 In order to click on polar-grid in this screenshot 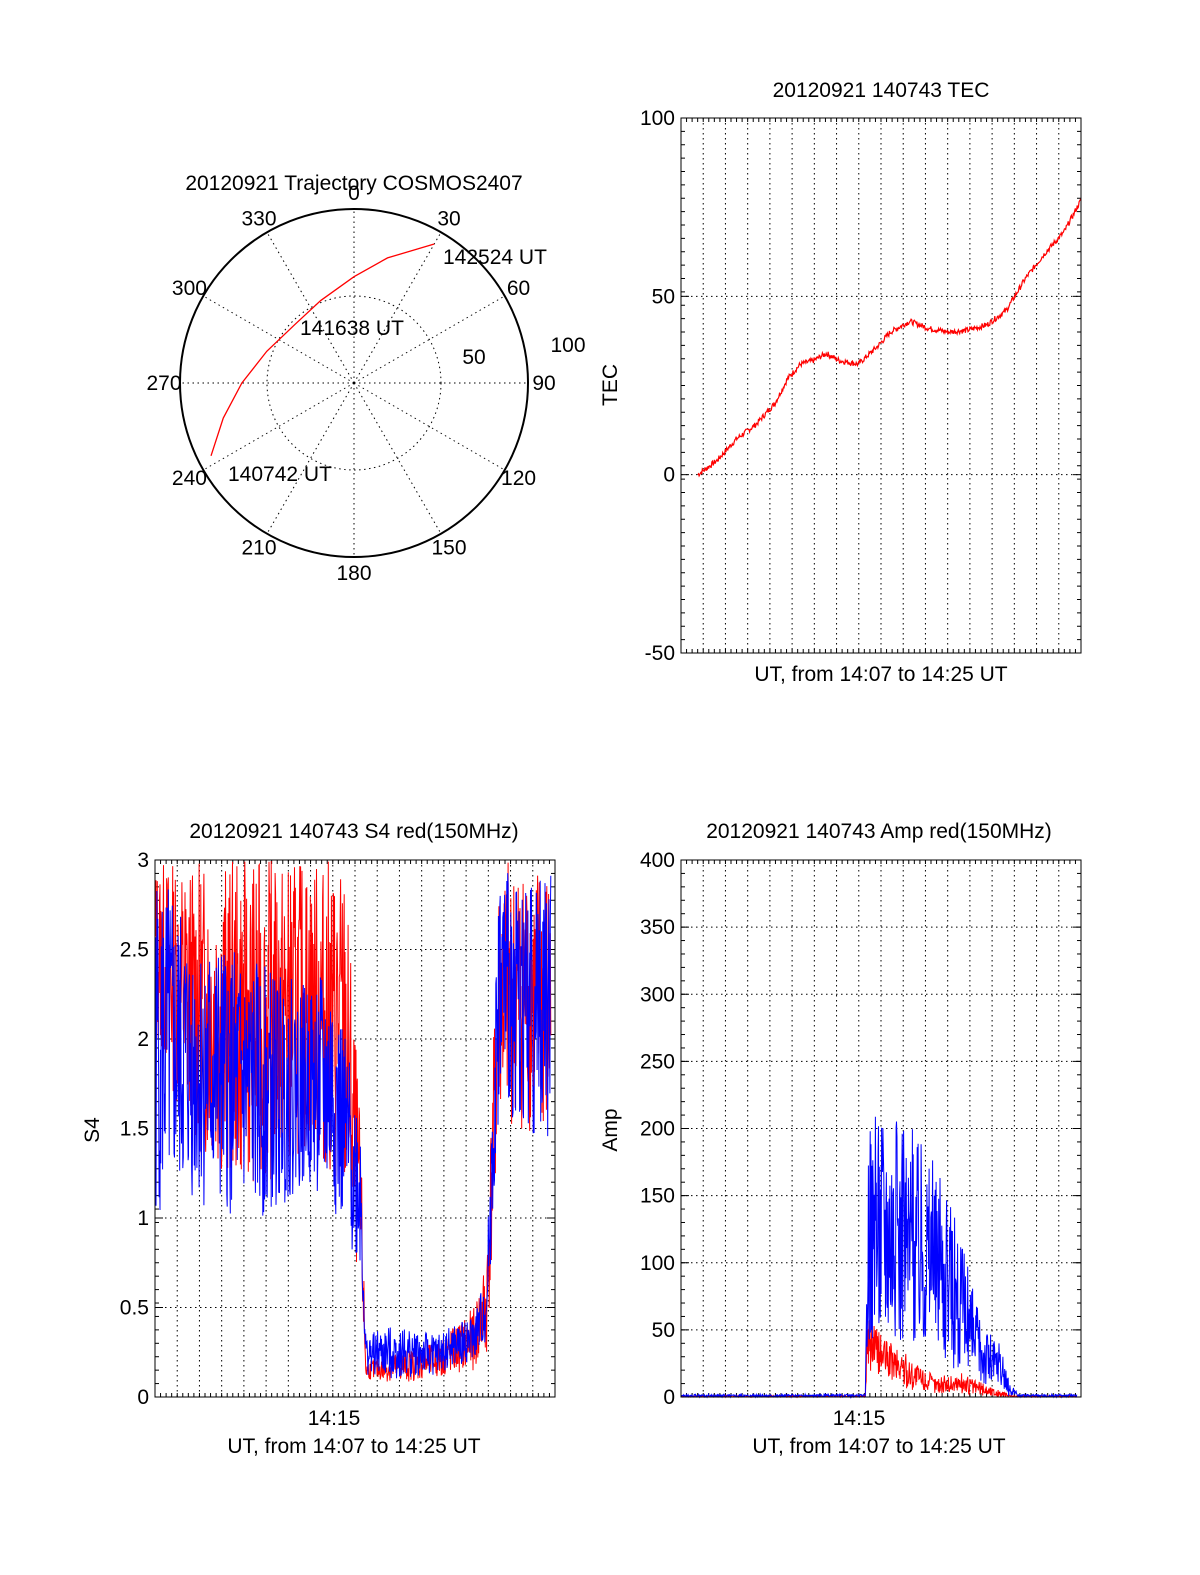, I will do `click(354, 383)`.